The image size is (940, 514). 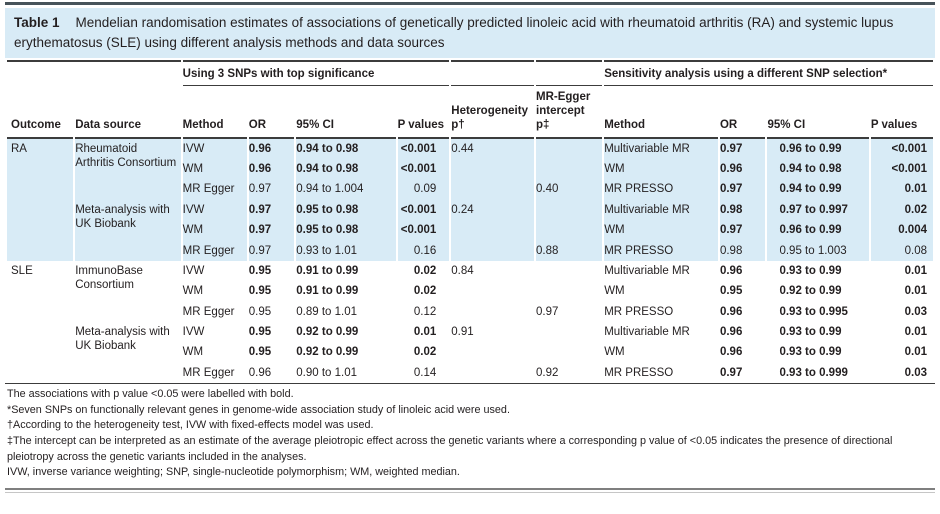 I want to click on ci2-cell: 0.94 to 0.98, so click(x=818, y=169).